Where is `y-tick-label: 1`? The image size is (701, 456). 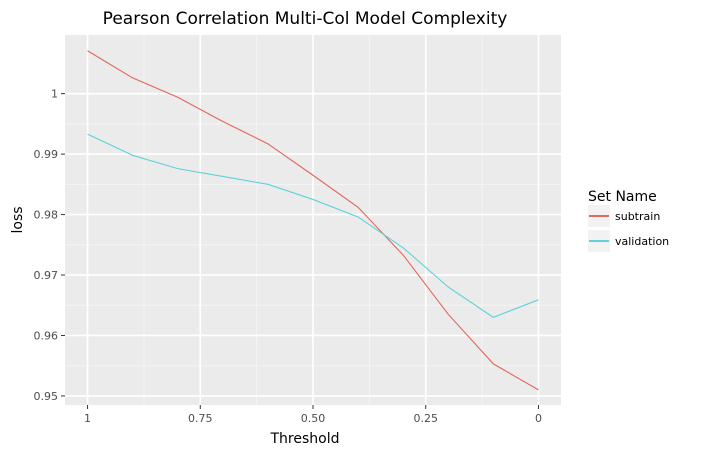
y-tick-label: 1 is located at coordinates (54, 94).